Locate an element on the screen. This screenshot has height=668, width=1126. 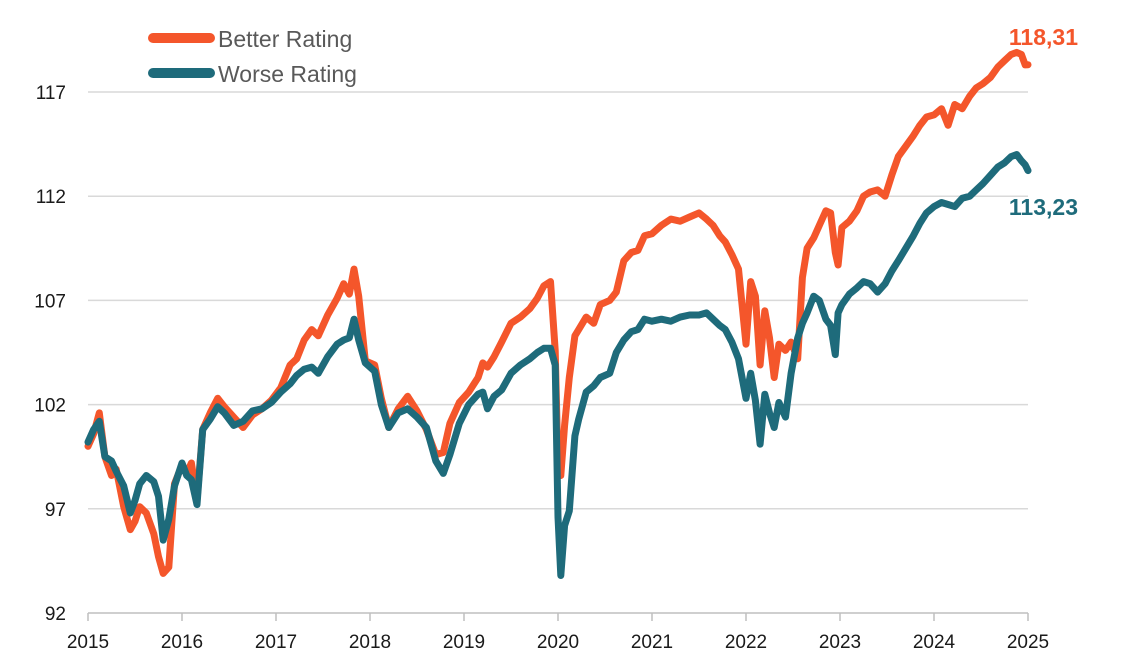
x-tick-label-2025: 2025 is located at coordinates (1028, 642).